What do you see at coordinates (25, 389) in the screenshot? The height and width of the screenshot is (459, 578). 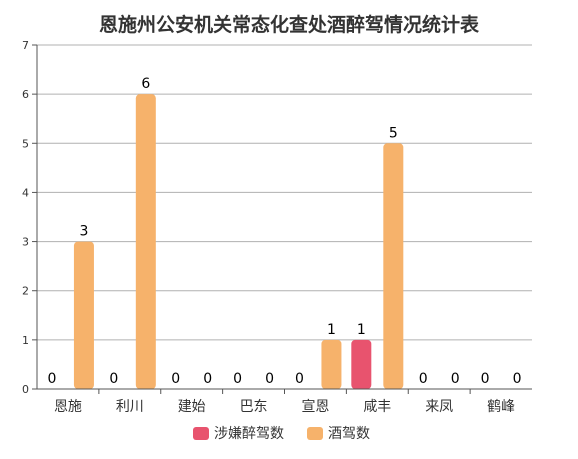 I see `y-tick-label: 0` at bounding box center [25, 389].